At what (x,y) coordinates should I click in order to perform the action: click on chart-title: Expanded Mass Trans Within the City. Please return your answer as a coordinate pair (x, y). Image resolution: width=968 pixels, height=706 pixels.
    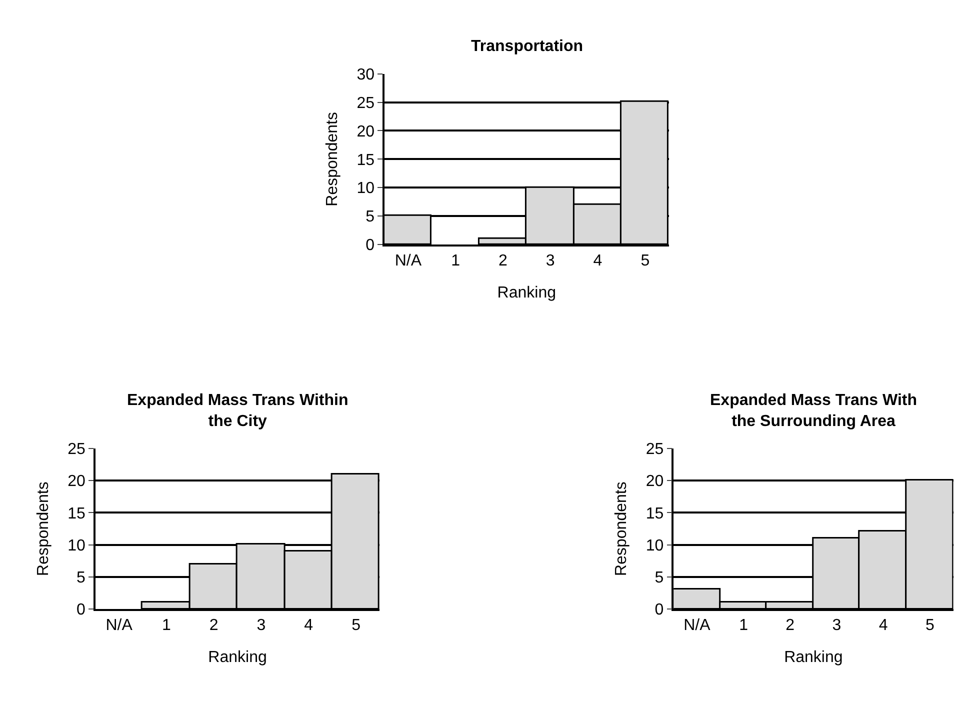
    Looking at the image, I should click on (237, 411).